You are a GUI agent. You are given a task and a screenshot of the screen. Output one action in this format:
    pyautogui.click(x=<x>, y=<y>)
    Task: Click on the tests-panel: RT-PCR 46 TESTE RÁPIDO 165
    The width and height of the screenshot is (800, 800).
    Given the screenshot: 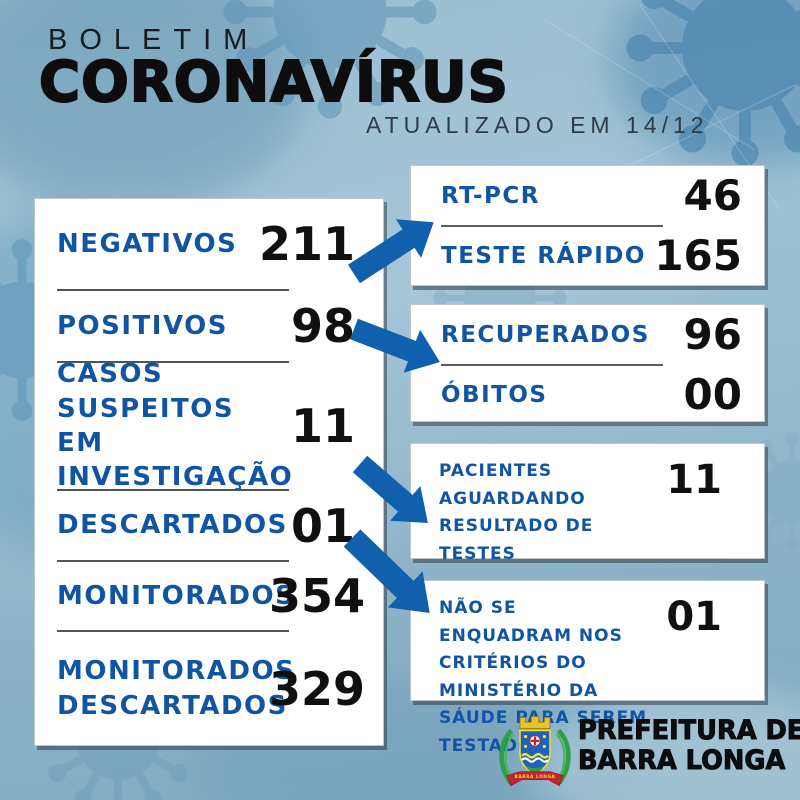 What is the action you would take?
    pyautogui.click(x=587, y=225)
    